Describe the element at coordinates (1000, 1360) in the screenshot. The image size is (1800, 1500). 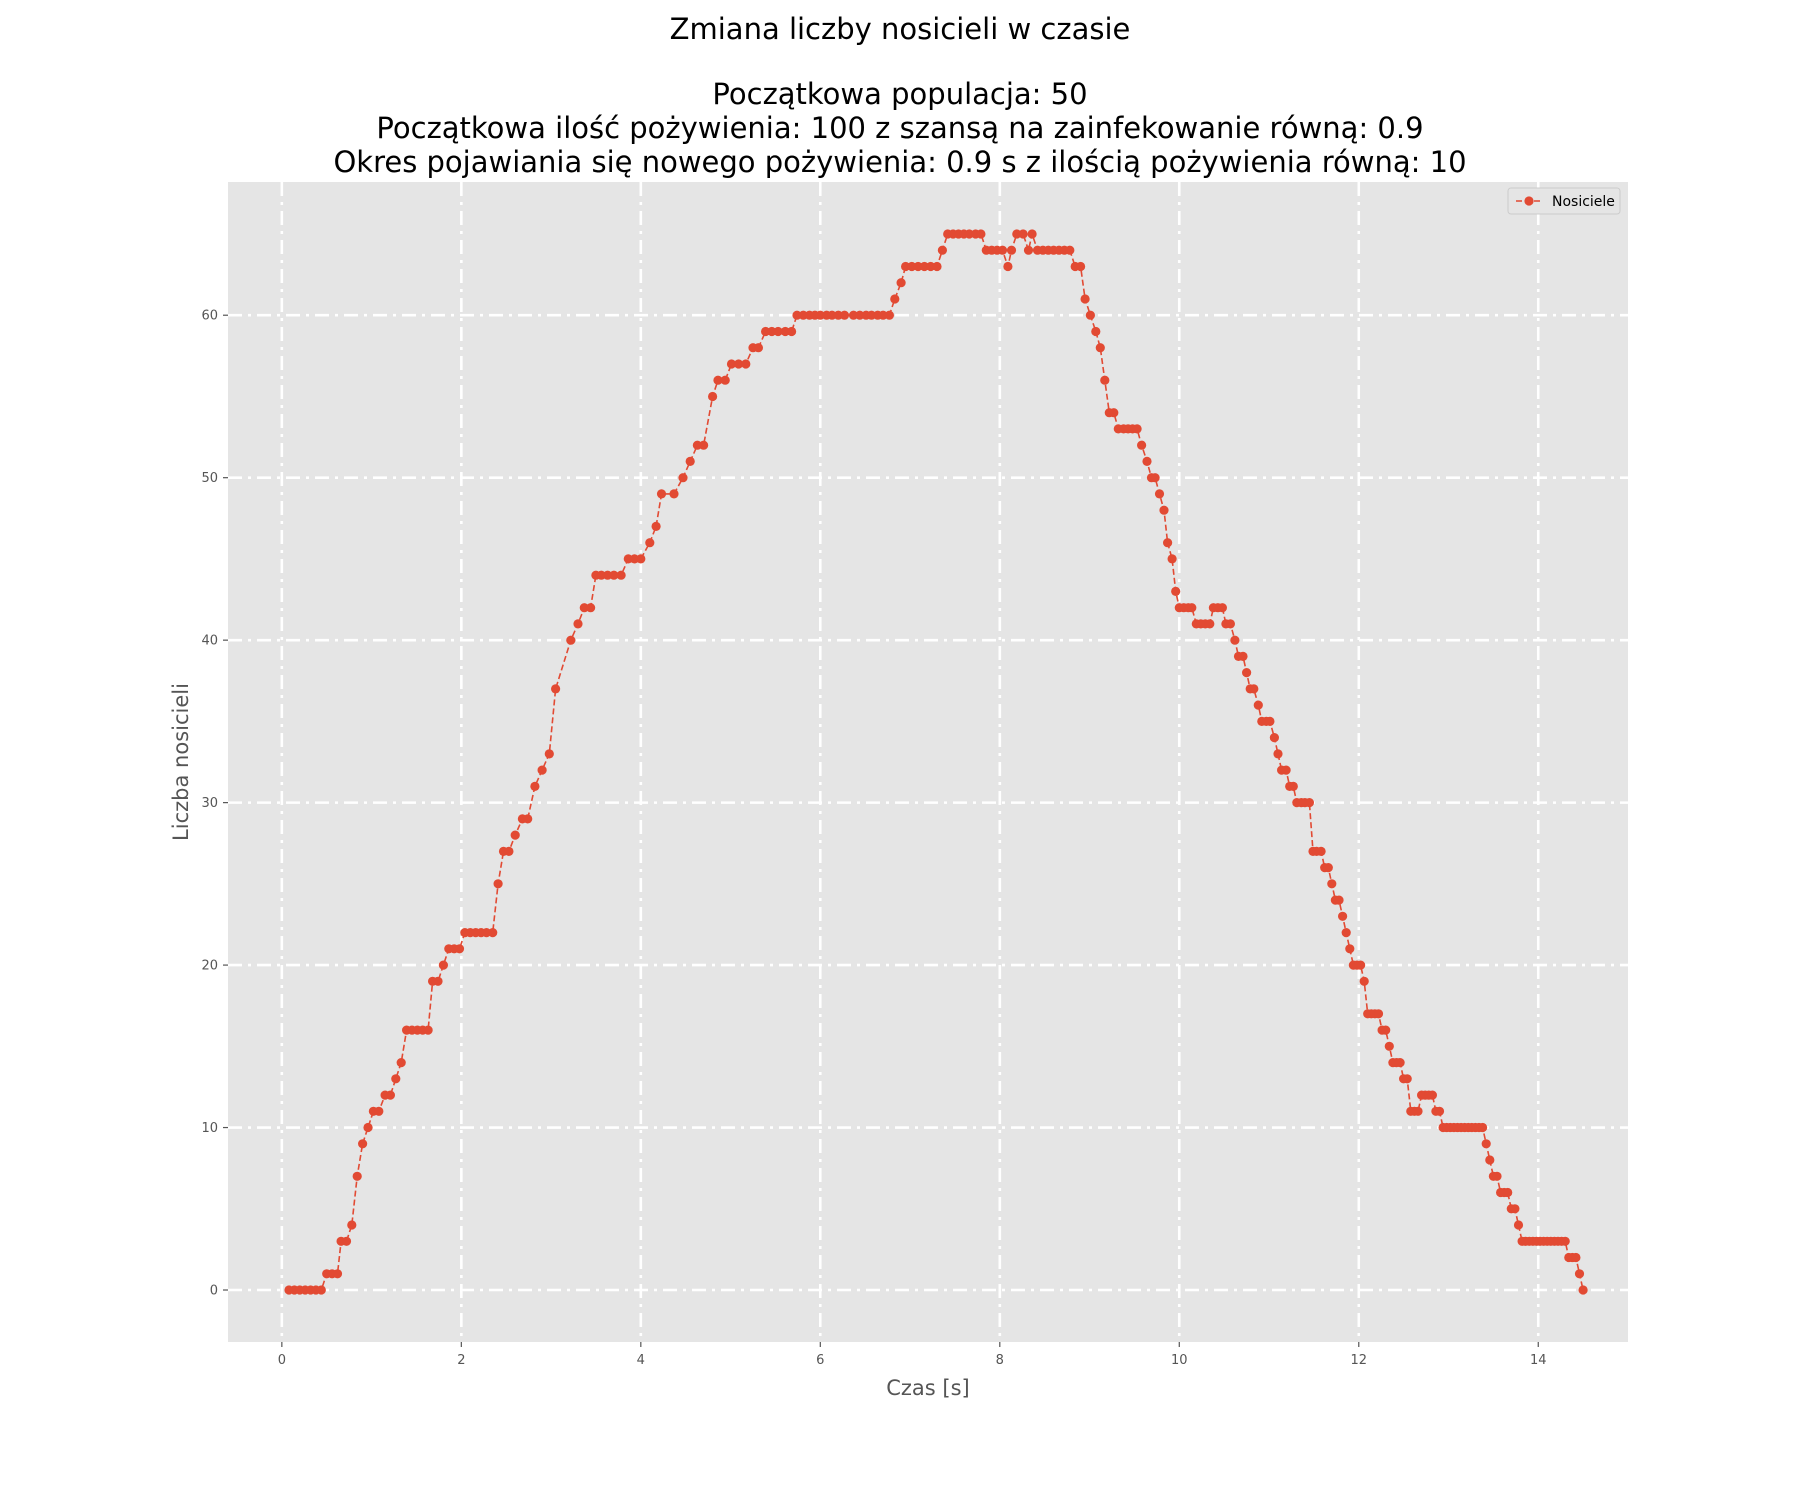
I see `x-tick-label-8: 8` at that location.